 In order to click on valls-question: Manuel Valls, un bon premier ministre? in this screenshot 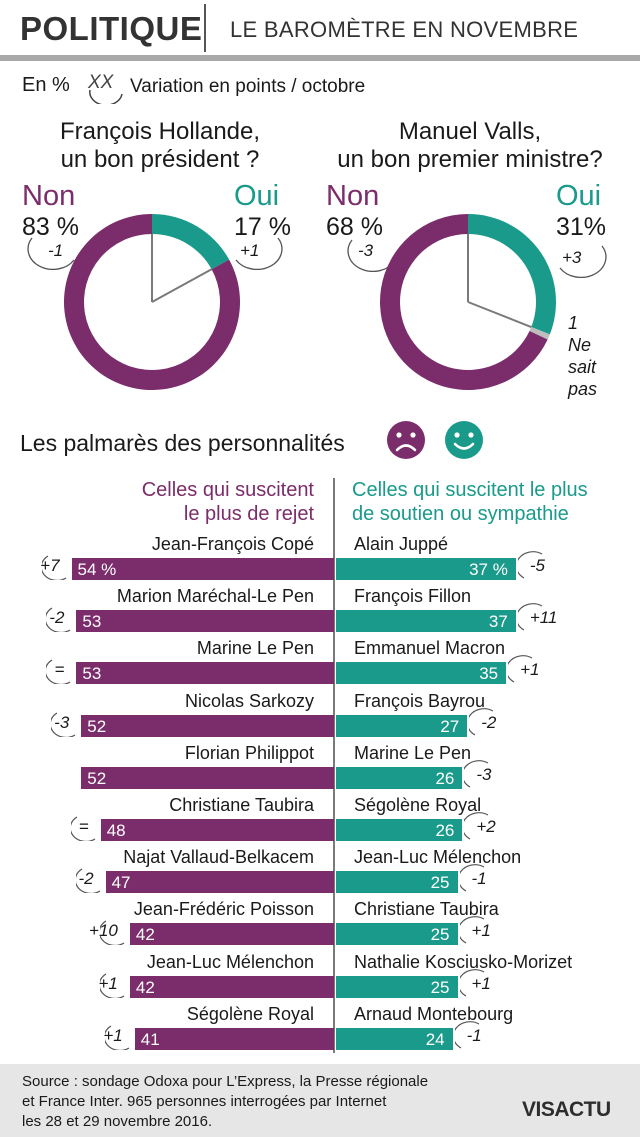, I will do `click(470, 146)`.